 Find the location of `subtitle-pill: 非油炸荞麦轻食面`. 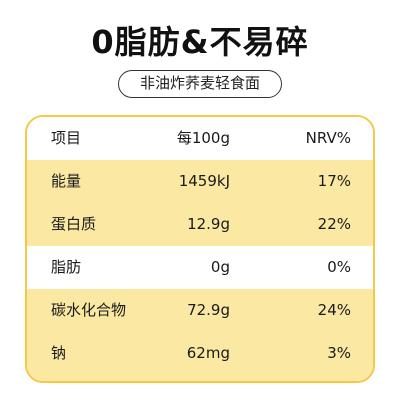

subtitle-pill: 非油炸荞麦轻食面 is located at coordinates (200, 84).